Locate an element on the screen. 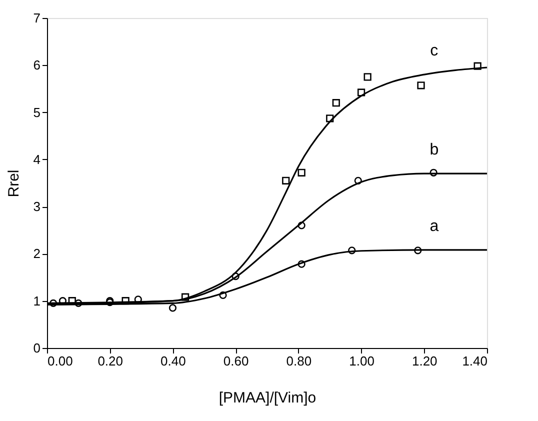 Image resolution: width=538 pixels, height=421 pixels. series-label: a is located at coordinates (434, 226).